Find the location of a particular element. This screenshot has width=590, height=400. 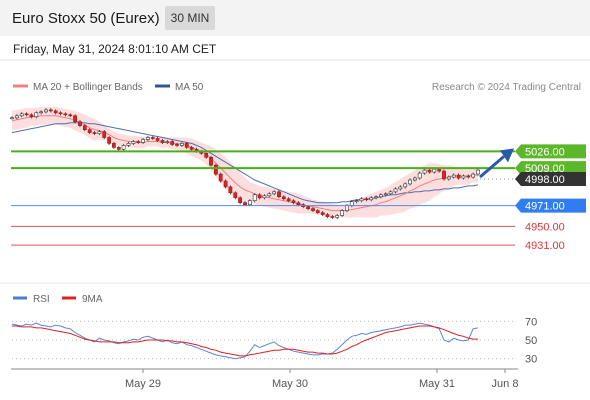

header-bar: Euro Stoxx 50 (Eurex) 30 MIN is located at coordinates (295, 18).